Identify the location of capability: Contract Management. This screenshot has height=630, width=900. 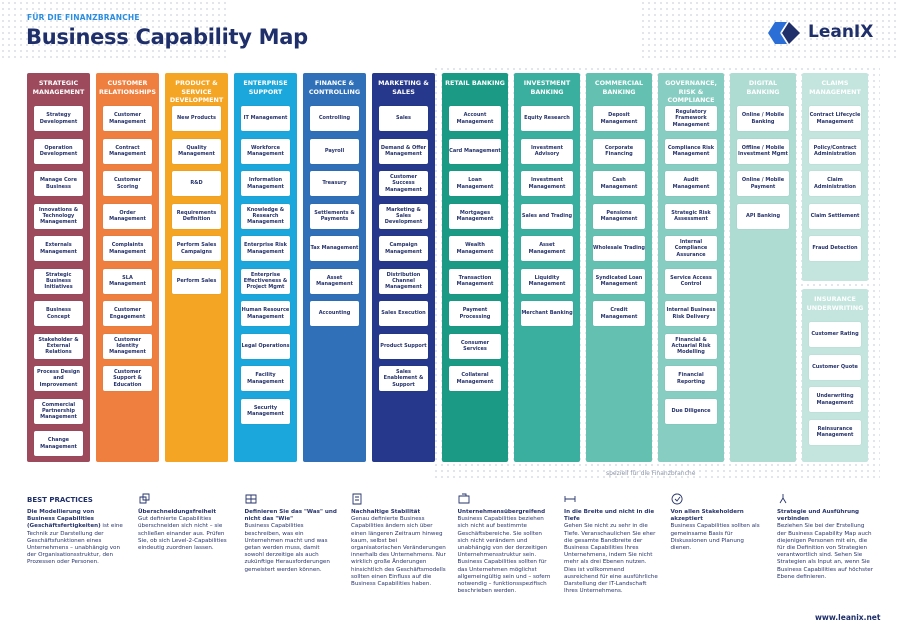
(127, 151).